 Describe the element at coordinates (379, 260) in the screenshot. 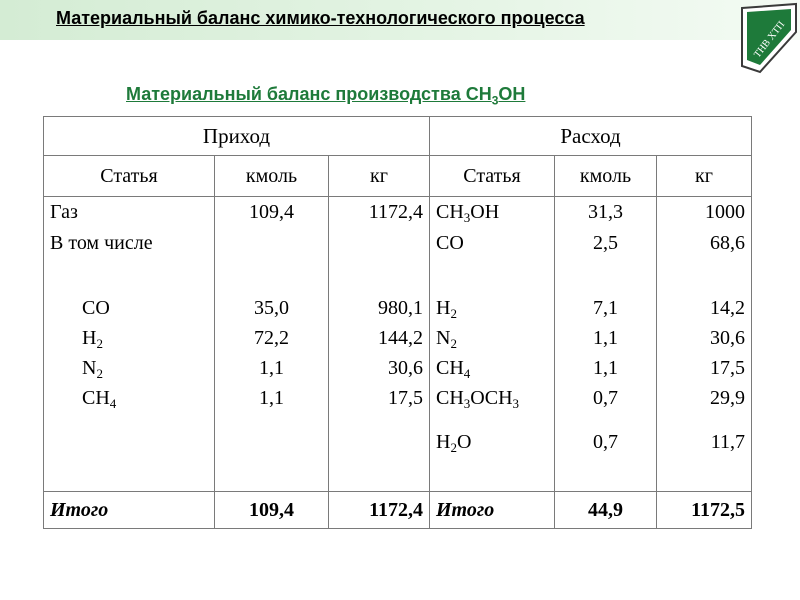

I see `income-kg-value` at that location.